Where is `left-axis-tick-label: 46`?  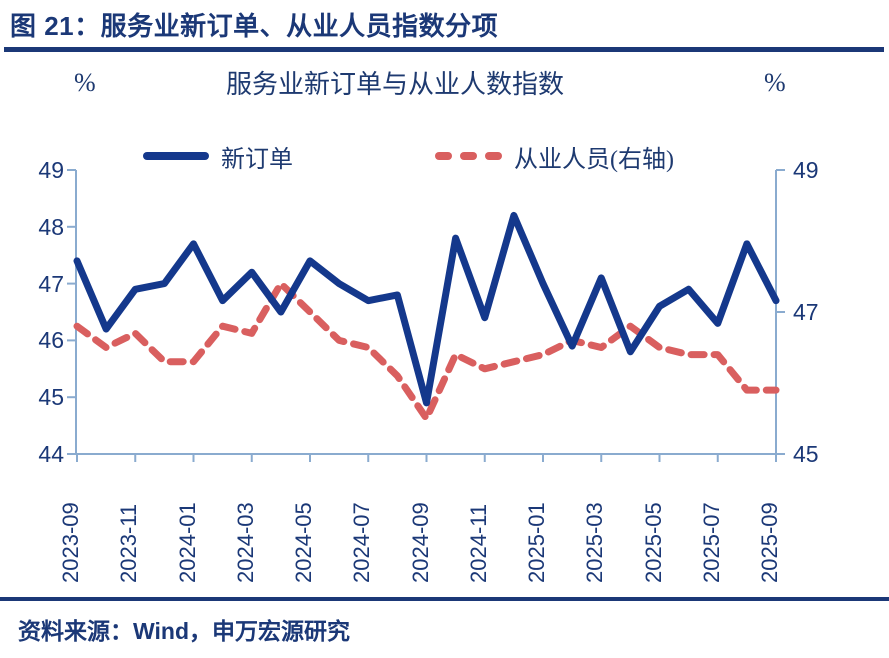 left-axis-tick-label: 46 is located at coordinates (51, 340).